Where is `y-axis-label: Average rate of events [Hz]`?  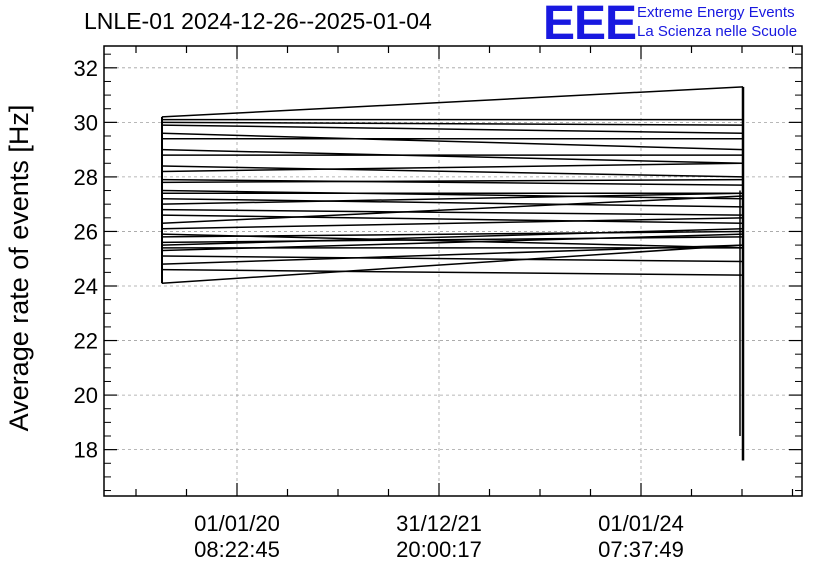
y-axis-label: Average rate of events [Hz] is located at coordinates (19, 268).